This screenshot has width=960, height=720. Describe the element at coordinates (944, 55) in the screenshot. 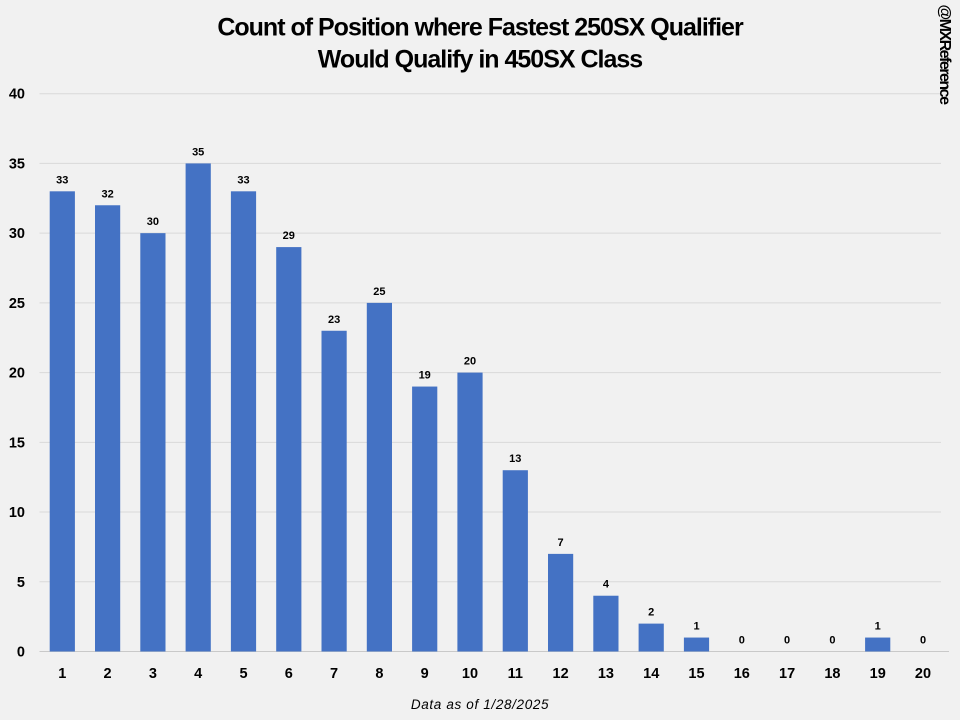

I see `svg-text: @MXReference` at that location.